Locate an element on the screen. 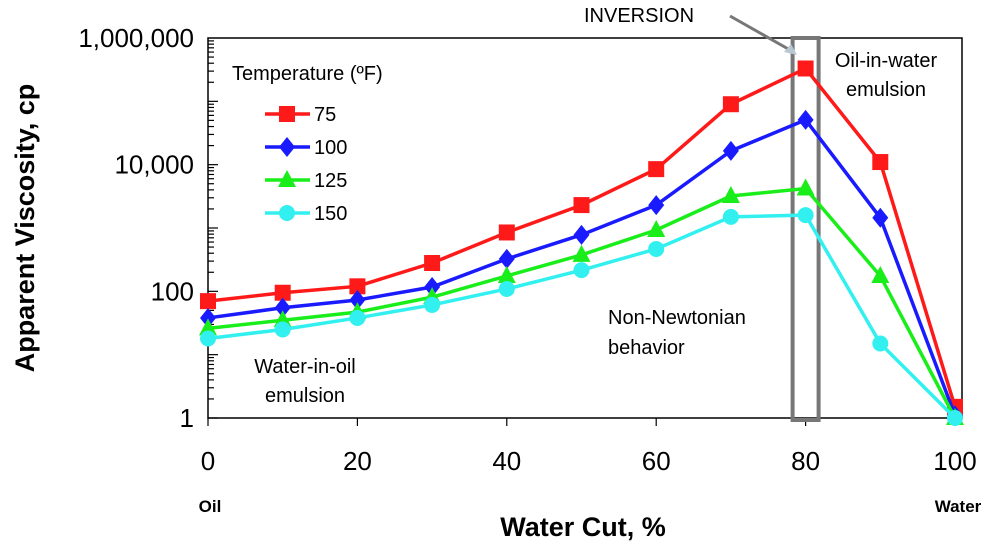 This screenshot has width=994, height=544. legend-label-75: 75 is located at coordinates (325, 115).